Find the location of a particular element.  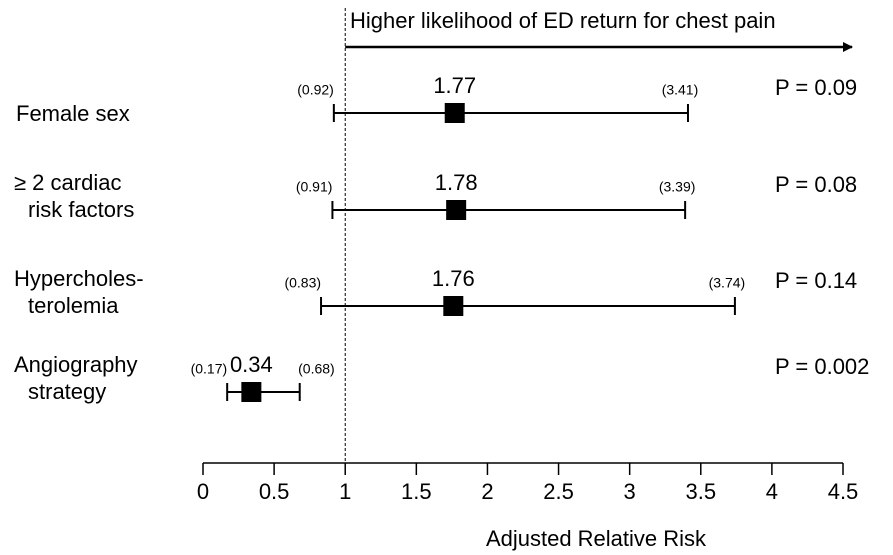

estimate-label: 1.77 is located at coordinates (454, 85).